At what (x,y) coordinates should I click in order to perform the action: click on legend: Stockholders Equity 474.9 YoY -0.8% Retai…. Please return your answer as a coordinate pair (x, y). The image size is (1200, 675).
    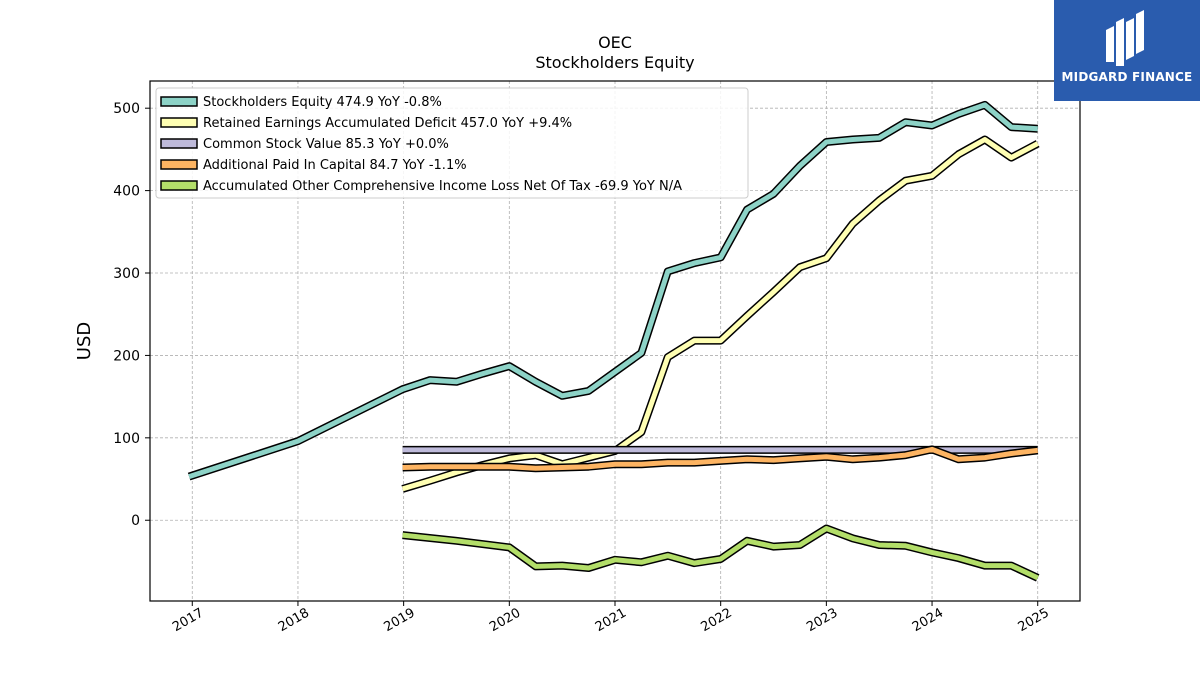
    Looking at the image, I should click on (452, 143).